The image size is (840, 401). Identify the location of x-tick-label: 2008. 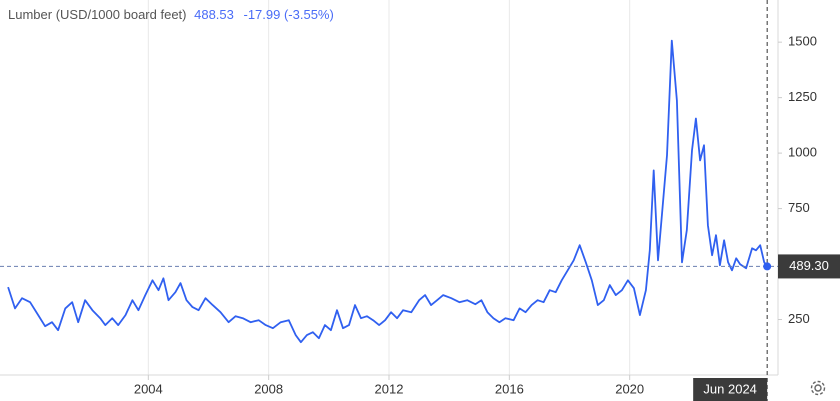
(268, 388).